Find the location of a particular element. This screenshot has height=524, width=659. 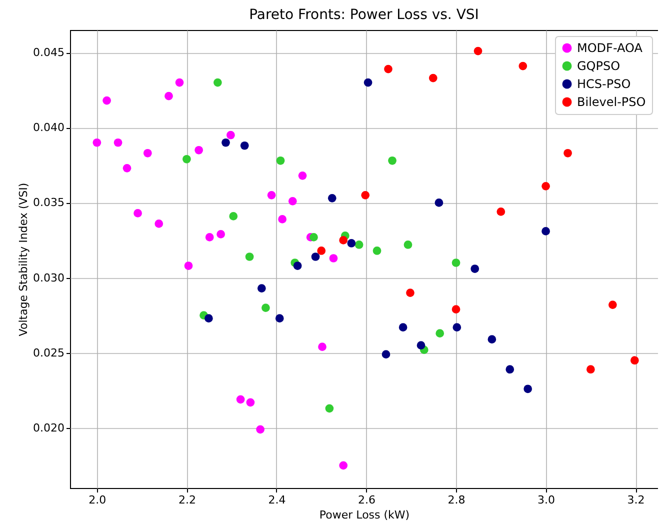

y-tick-label: 0.020 is located at coordinates (48, 427).